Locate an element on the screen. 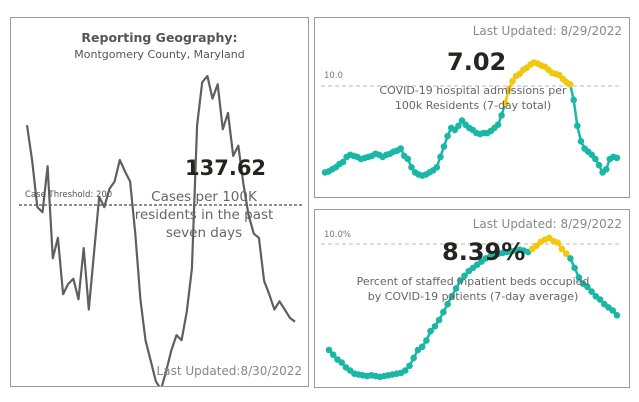 This screenshot has width=639, height=402. hospital-kpi-label-line1: COVID-19 hospital admissions per is located at coordinates (473, 90).